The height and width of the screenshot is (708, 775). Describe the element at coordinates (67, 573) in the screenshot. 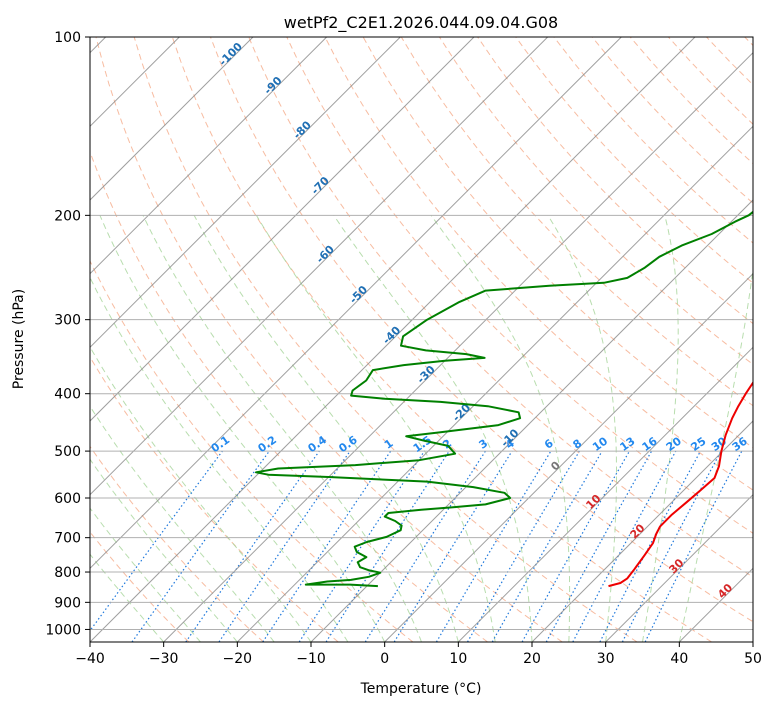

I see `y-tick-label: 800` at that location.